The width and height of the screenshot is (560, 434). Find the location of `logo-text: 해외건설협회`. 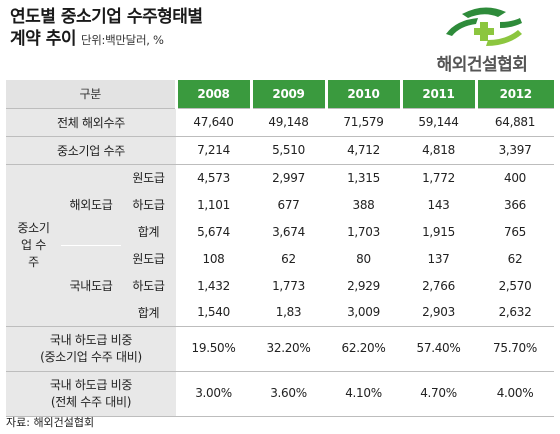

logo-text: 해외건설협회 is located at coordinates (482, 65).